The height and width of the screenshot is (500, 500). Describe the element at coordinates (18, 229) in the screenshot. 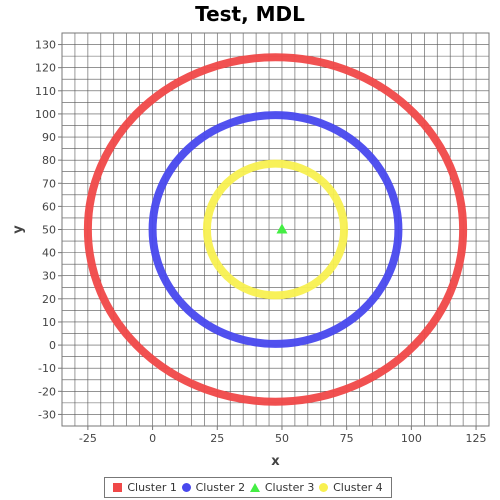

I see `y-axis-label: y` at that location.